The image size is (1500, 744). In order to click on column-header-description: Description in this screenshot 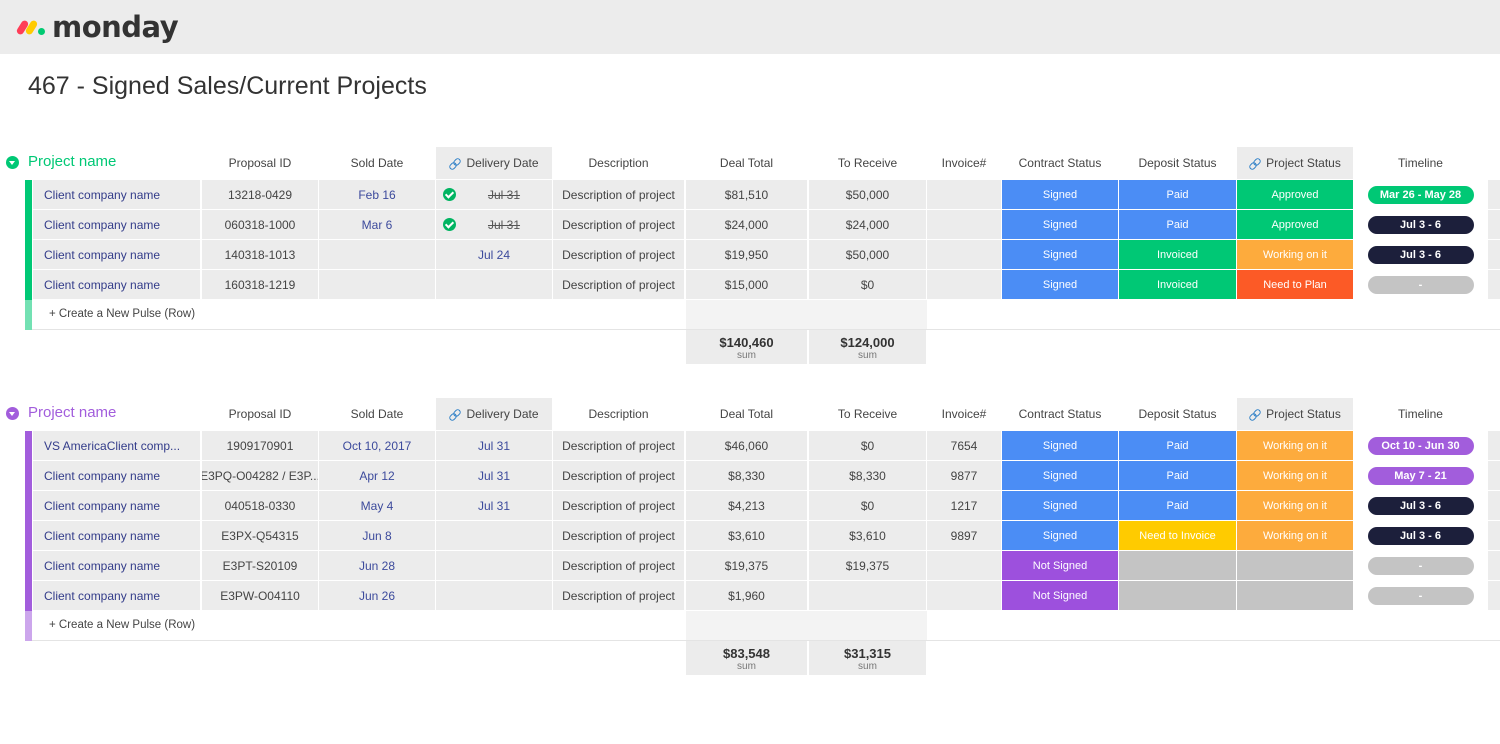, I will do `click(618, 163)`.